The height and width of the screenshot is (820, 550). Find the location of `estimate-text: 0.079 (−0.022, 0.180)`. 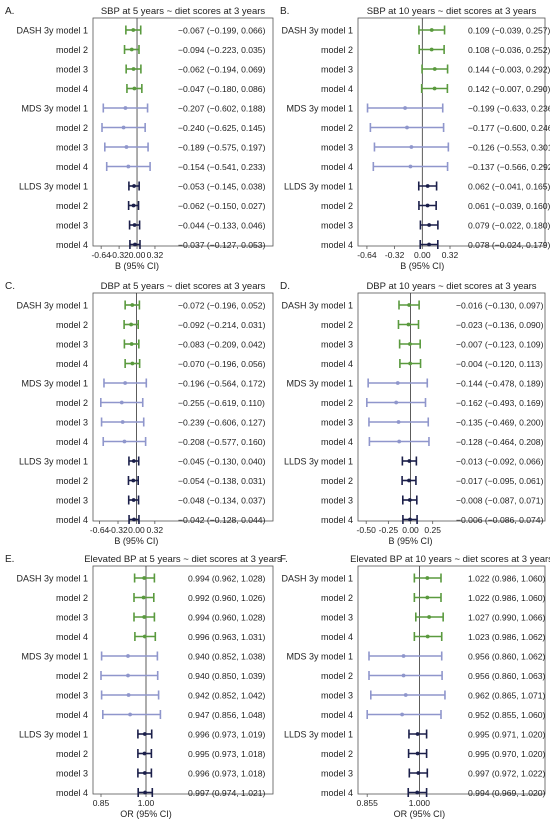

estimate-text: 0.079 (−0.022, 0.180) is located at coordinates (509, 226).